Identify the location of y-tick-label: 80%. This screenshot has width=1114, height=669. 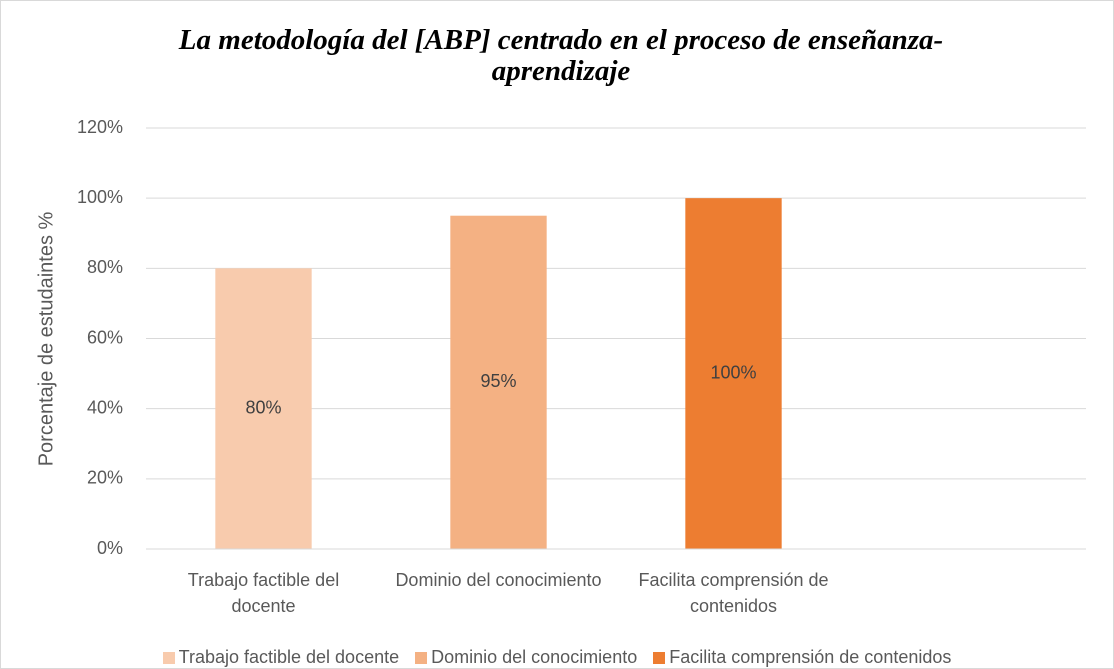
(105, 267).